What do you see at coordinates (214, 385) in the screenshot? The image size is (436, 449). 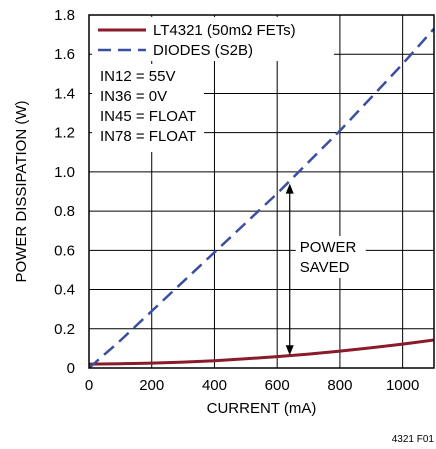 I see `x-tick-label: 400` at bounding box center [214, 385].